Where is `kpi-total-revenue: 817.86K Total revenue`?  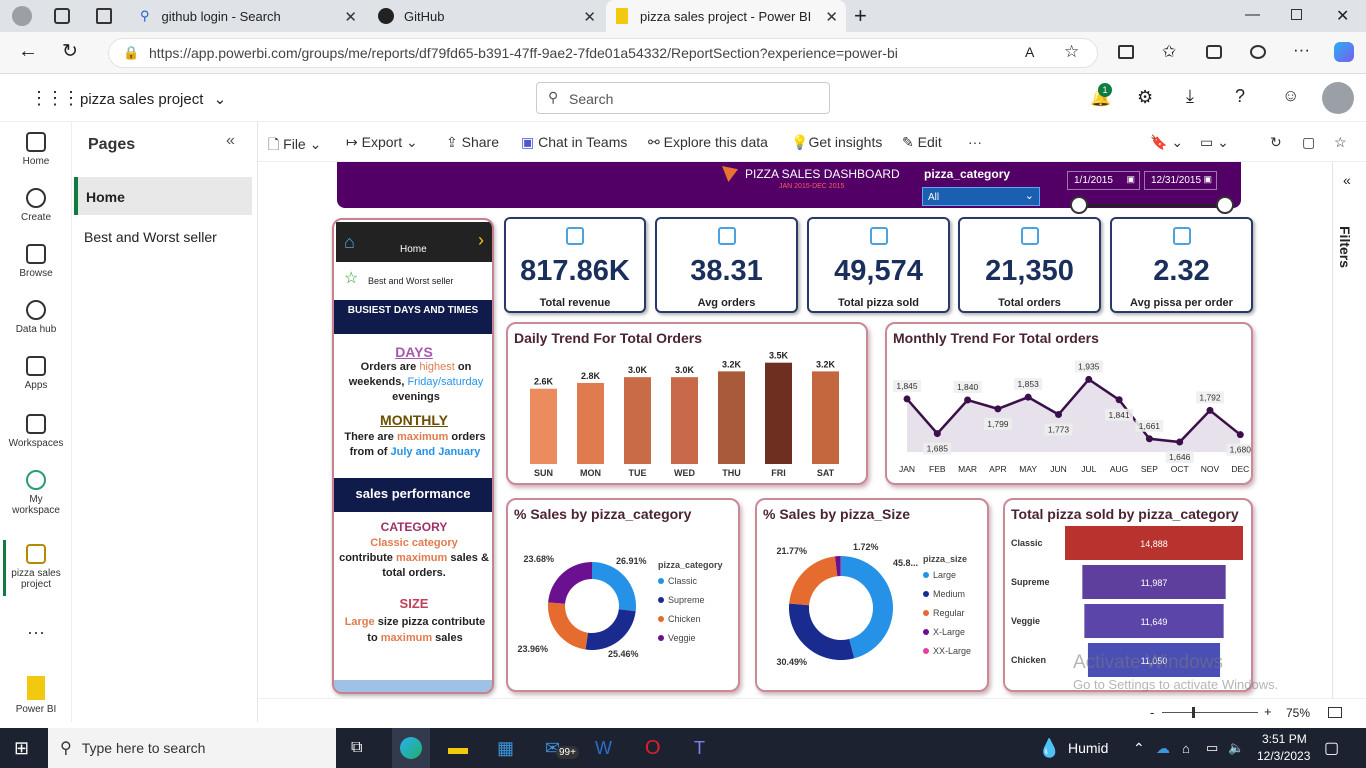
kpi-total-revenue: 817.86K Total revenue is located at coordinates (575, 265).